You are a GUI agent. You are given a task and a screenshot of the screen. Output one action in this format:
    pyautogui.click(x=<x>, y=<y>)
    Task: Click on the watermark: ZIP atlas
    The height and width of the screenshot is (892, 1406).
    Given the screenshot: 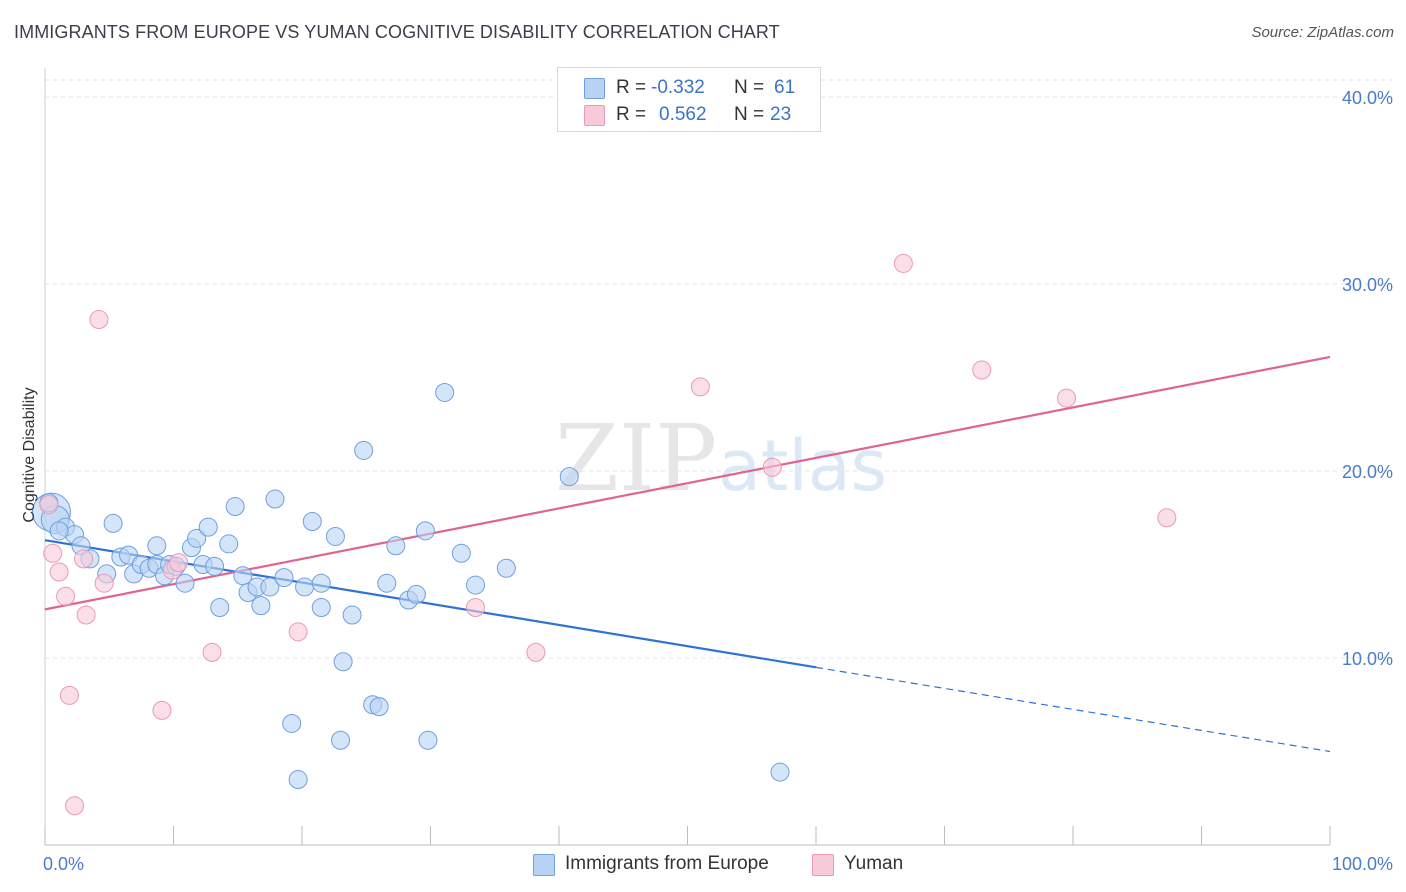 What is the action you would take?
    pyautogui.click(x=721, y=458)
    